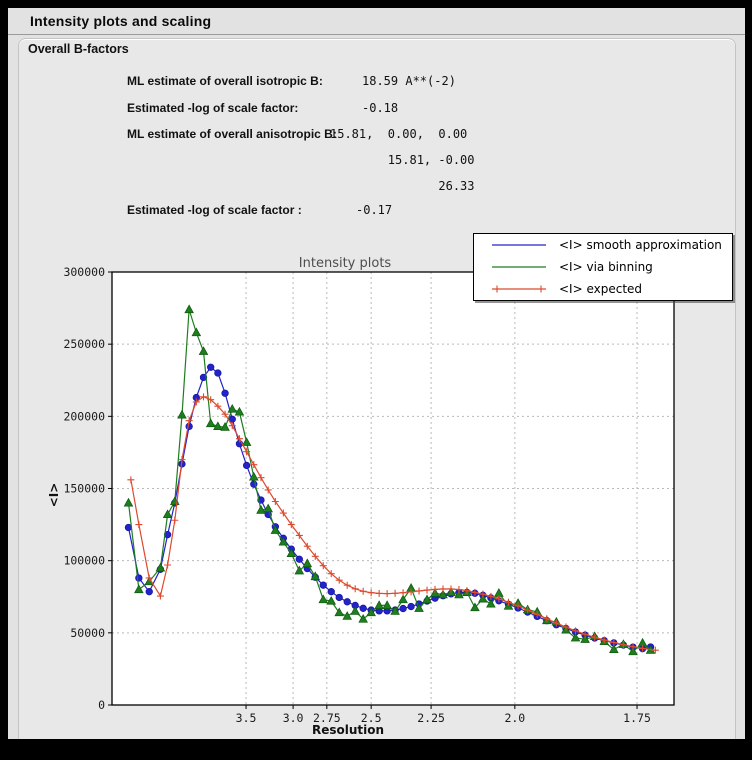  I want to click on y-axis-label: <I>, so click(54, 495).